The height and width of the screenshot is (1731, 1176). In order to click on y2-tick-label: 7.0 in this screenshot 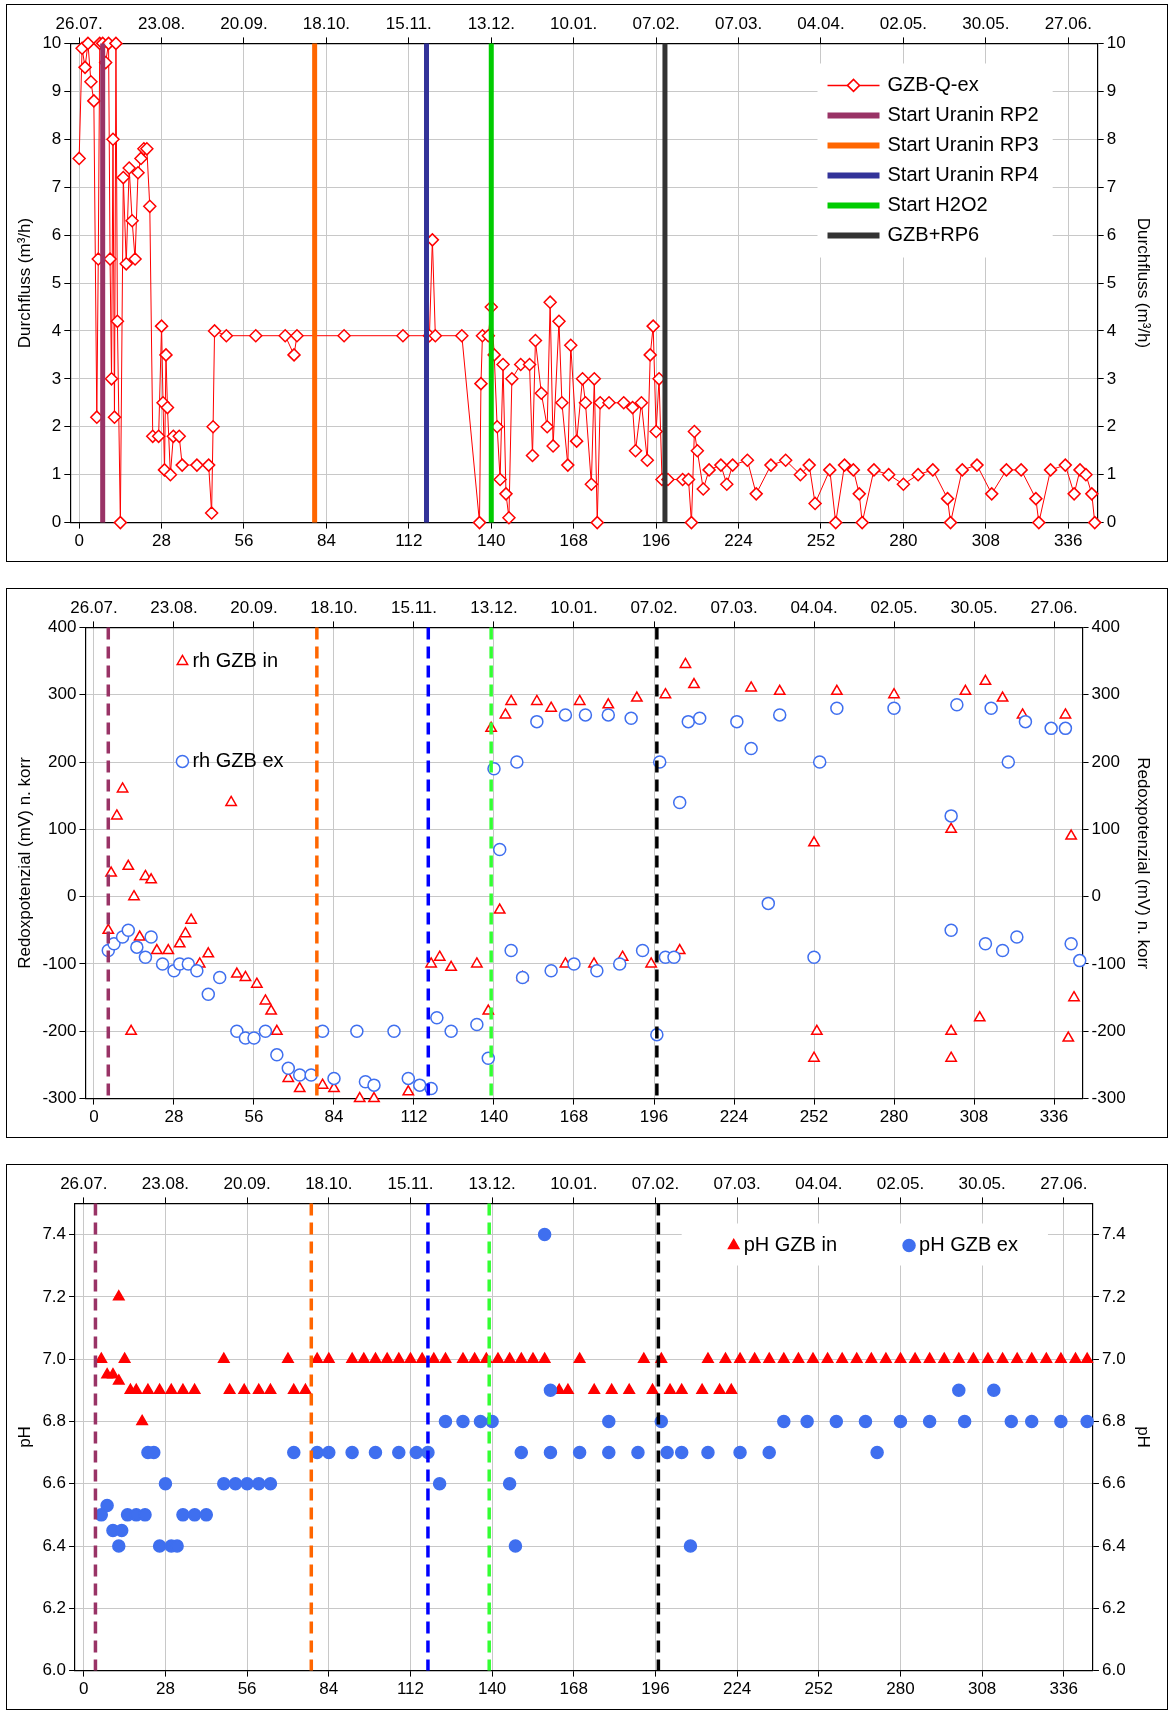, I will do `click(1113, 1358)`.